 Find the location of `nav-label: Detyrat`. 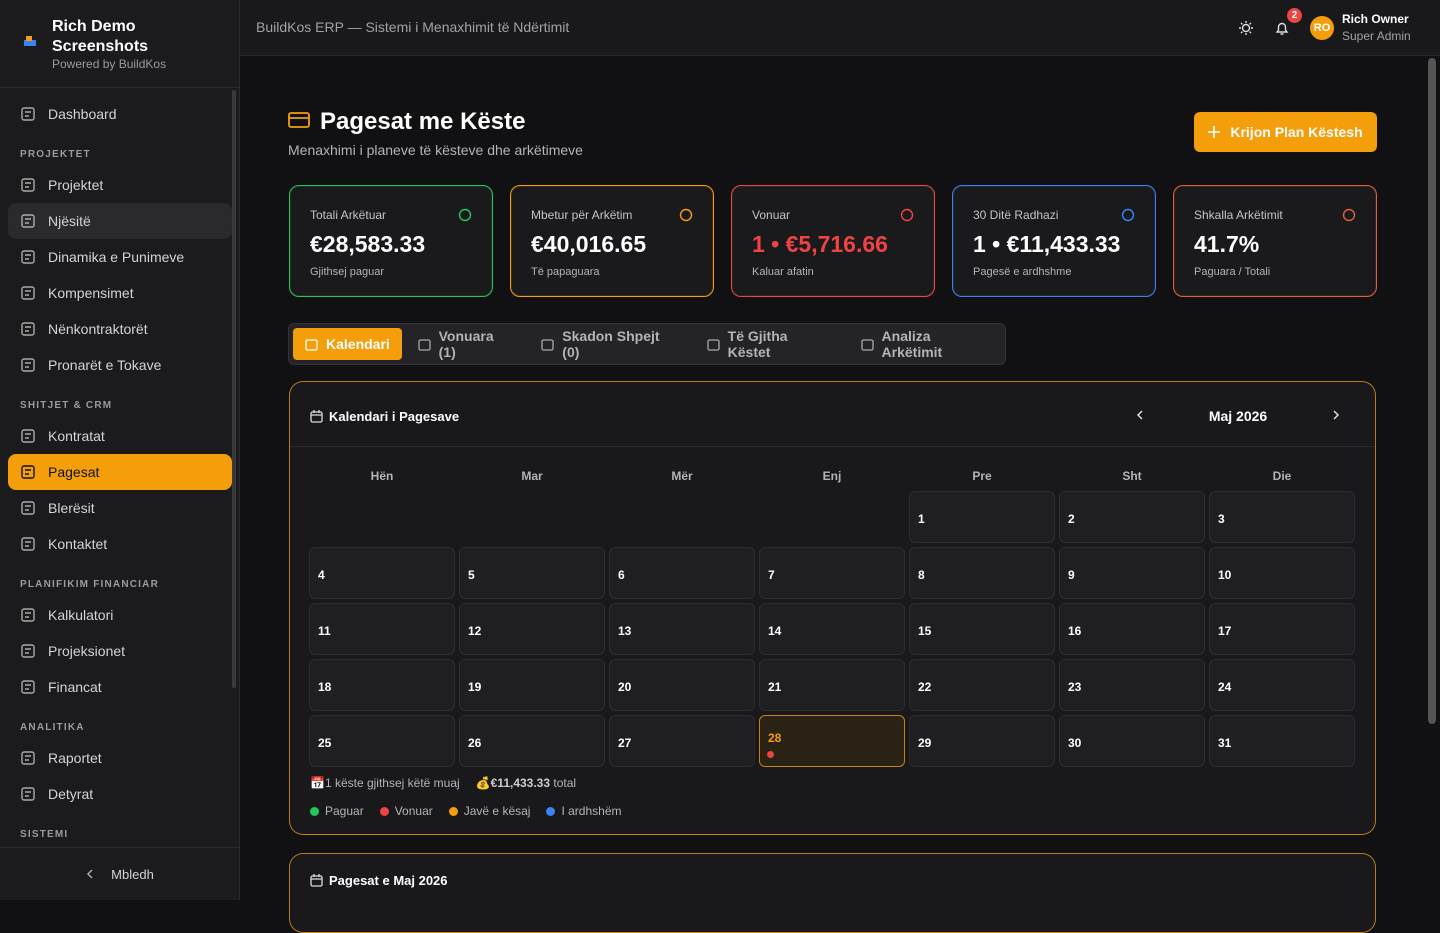

nav-label: Detyrat is located at coordinates (71, 794).